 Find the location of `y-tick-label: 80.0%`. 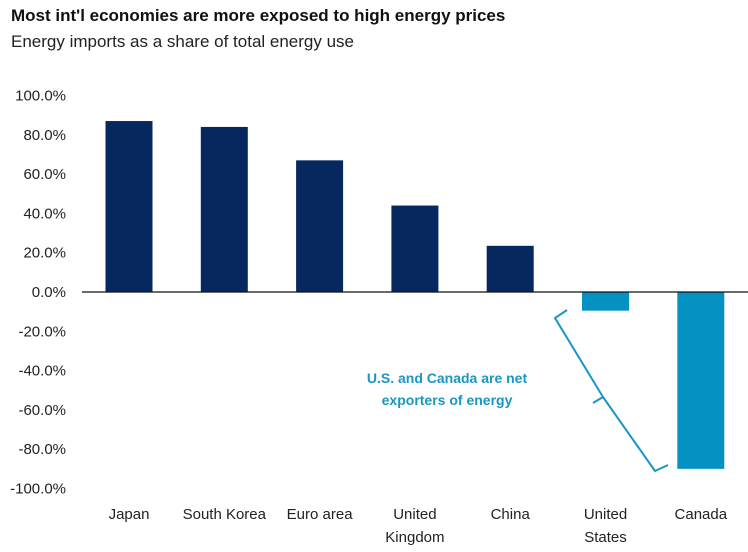

y-tick-label: 80.0% is located at coordinates (44, 135).